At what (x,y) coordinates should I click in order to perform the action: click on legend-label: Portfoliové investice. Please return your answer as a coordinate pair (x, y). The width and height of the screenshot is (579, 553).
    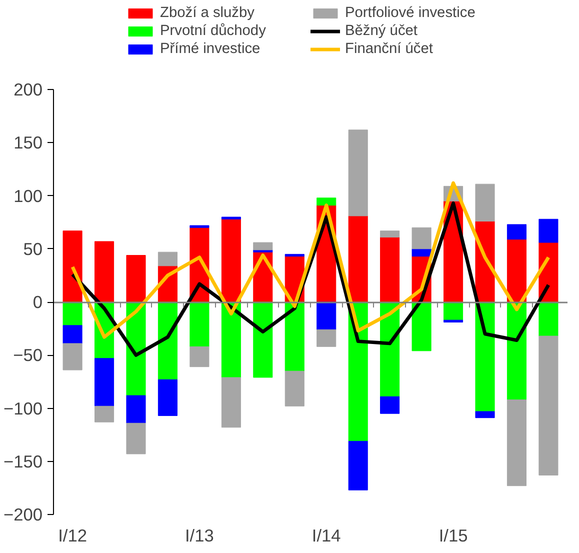
    Looking at the image, I should click on (410, 13).